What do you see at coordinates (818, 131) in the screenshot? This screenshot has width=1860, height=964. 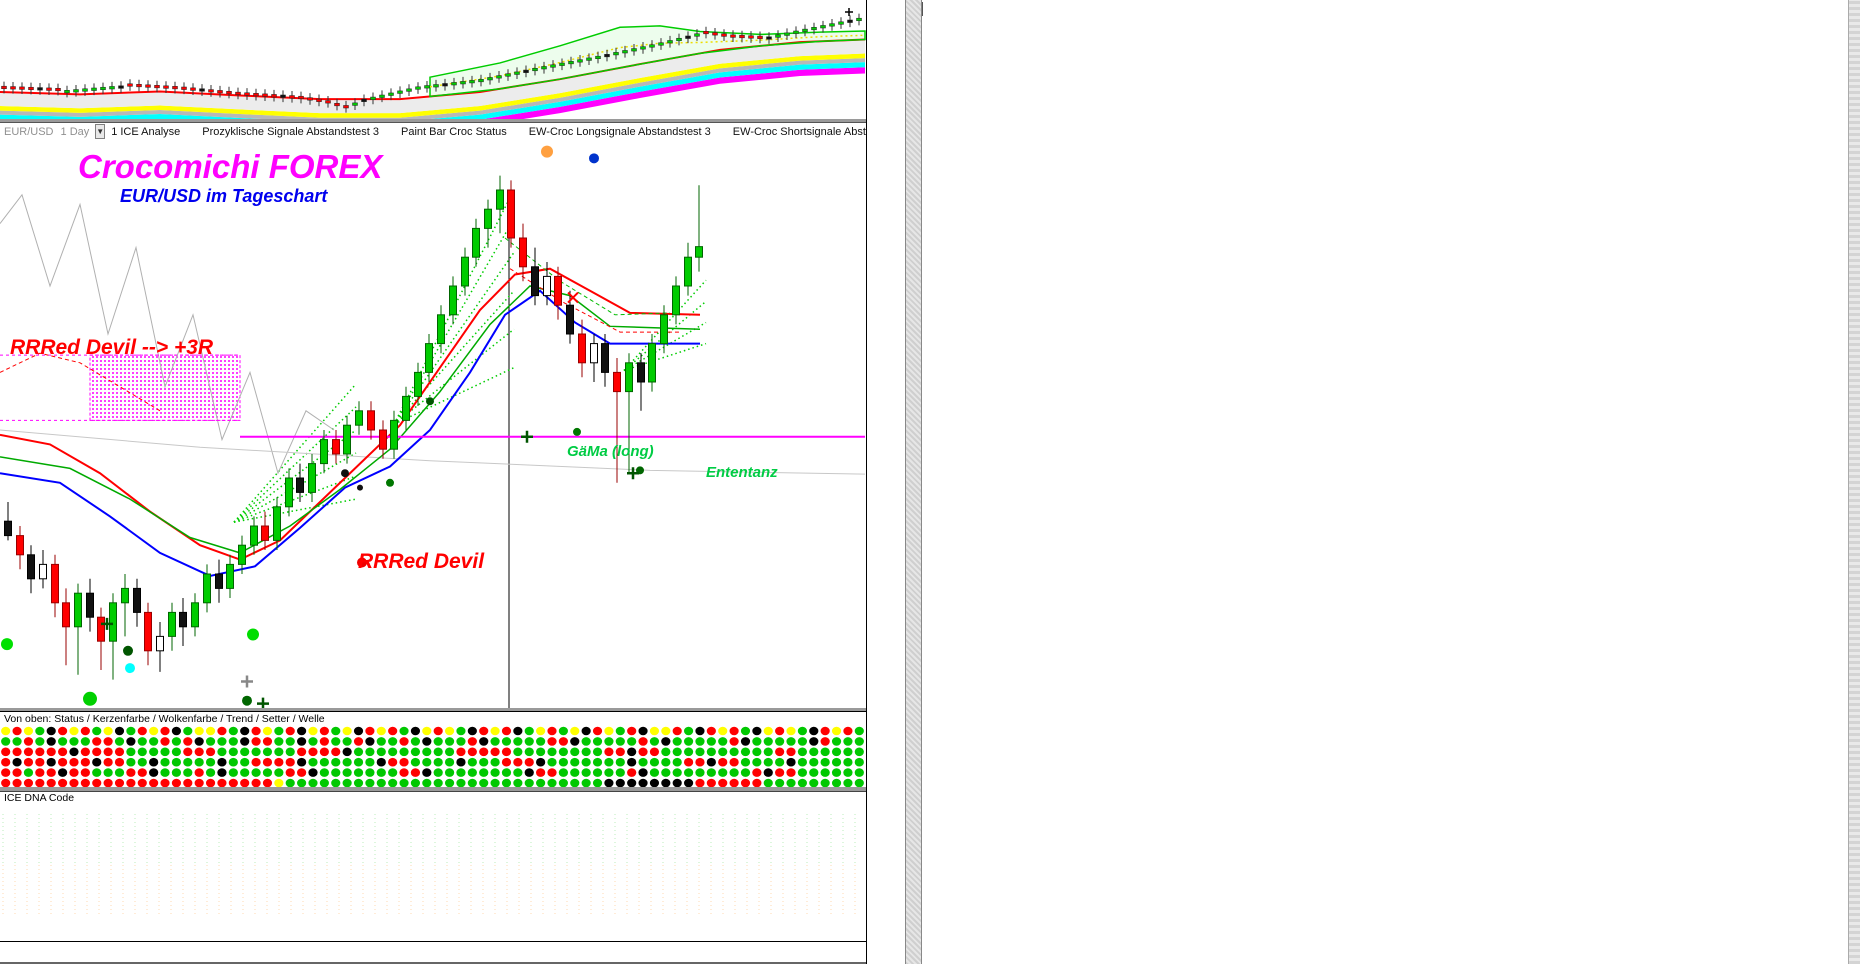 I see `toolbar-item-4: EW-Croc Shortsignale Abstandstest 3` at bounding box center [818, 131].